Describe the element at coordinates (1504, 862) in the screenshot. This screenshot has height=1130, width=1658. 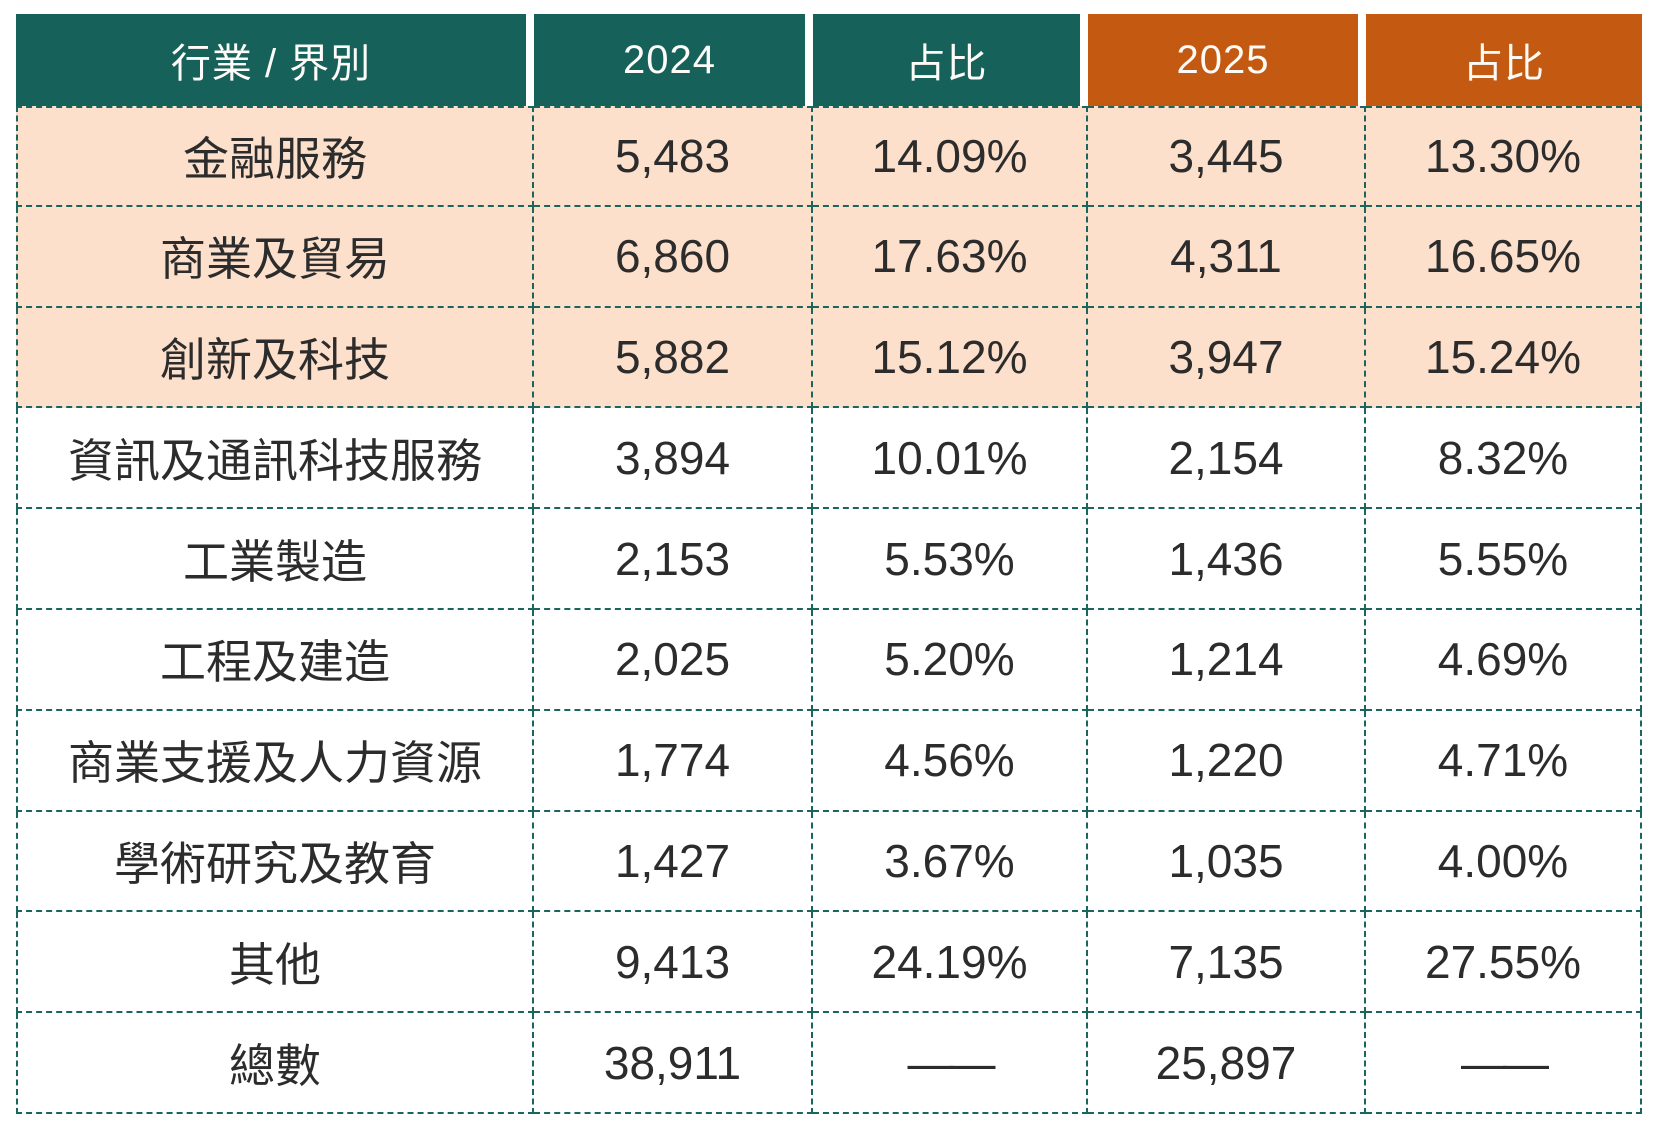
I see `row-2025-share: 4.00%` at that location.